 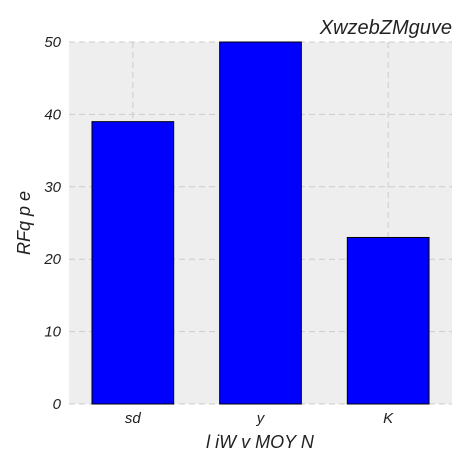 I want to click on bar-y, so click(x=260, y=223).